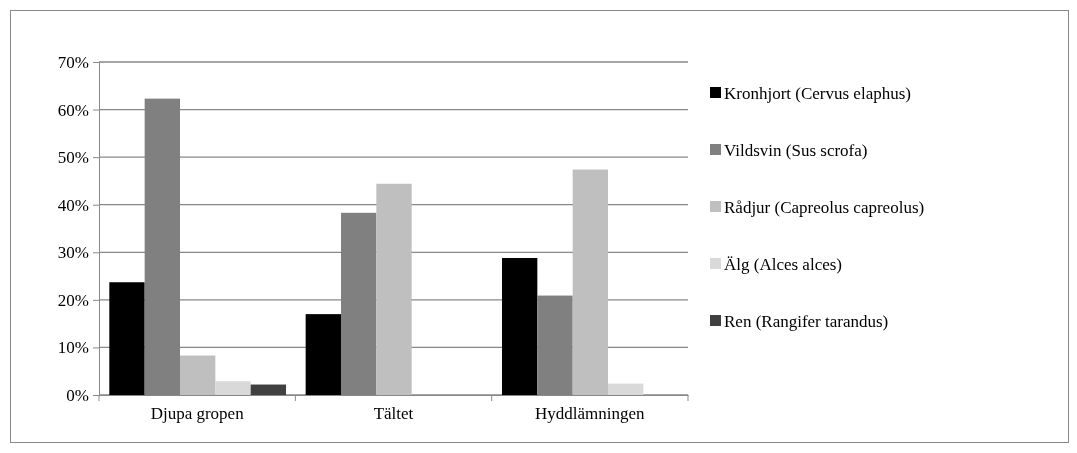 The height and width of the screenshot is (453, 1077). I want to click on legend-label: Älg (Alces alces), so click(783, 264).